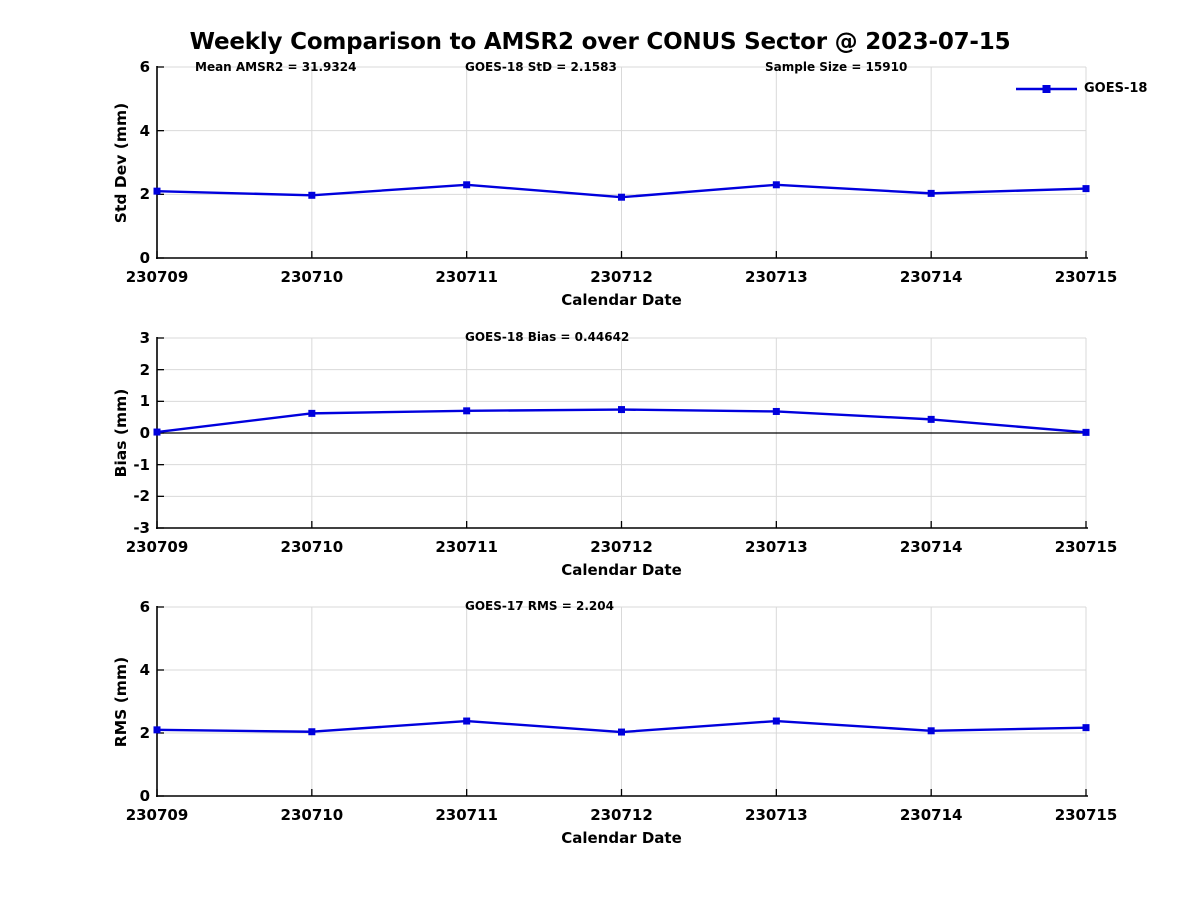 The height and width of the screenshot is (900, 1200). Describe the element at coordinates (541, 67) in the screenshot. I see `stddev-annotation: GOES-18 StD = 2.1583` at that location.